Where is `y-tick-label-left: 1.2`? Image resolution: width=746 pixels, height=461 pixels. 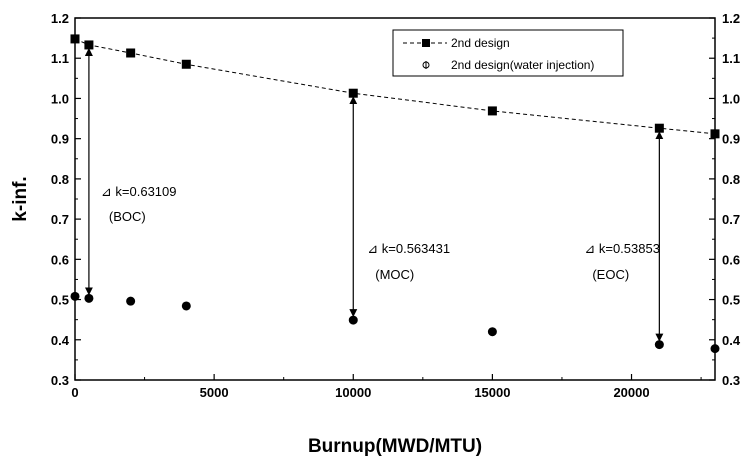 y-tick-label-left: 1.2 is located at coordinates (60, 18).